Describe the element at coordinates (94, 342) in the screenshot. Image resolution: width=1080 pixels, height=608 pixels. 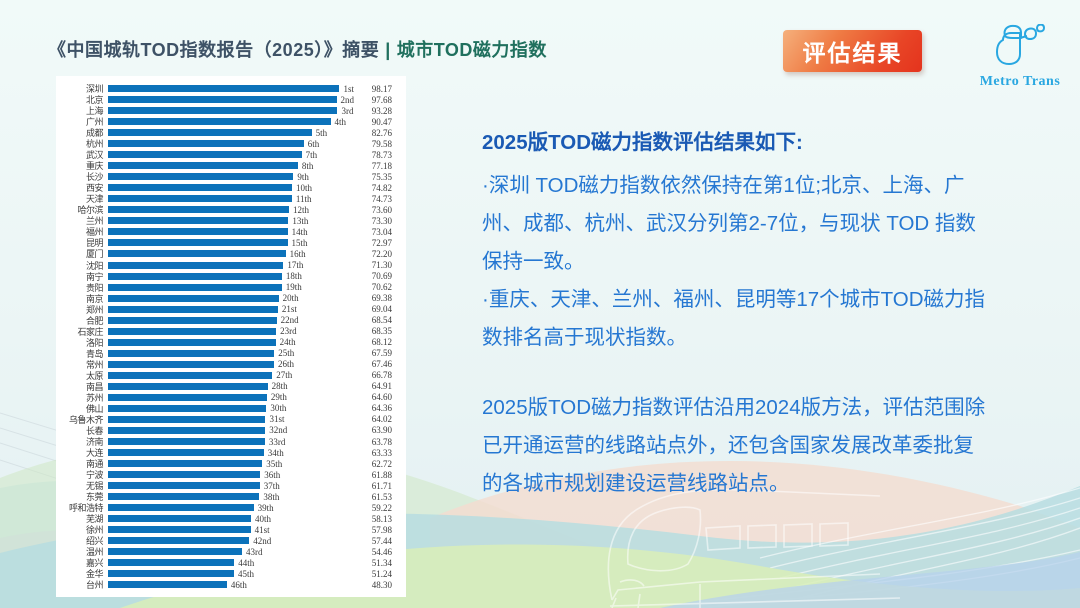
I see `city-label: 洛阳` at that location.